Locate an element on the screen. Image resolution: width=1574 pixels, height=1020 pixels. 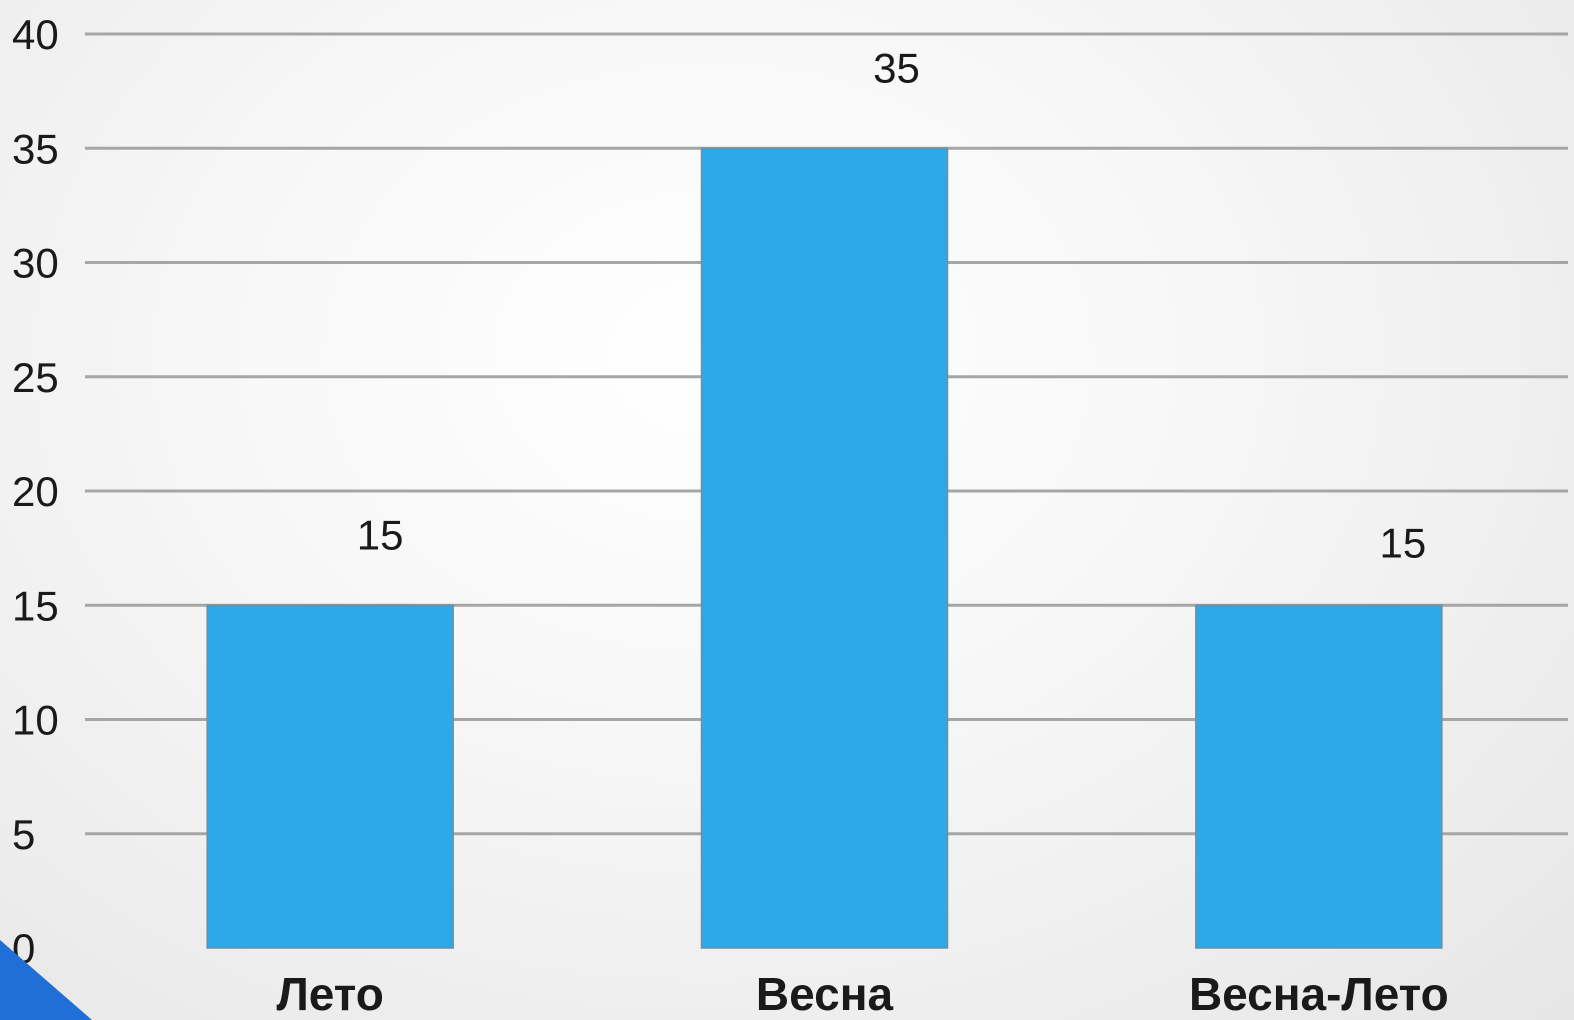
y-tick-label: 30 is located at coordinates (35, 263).